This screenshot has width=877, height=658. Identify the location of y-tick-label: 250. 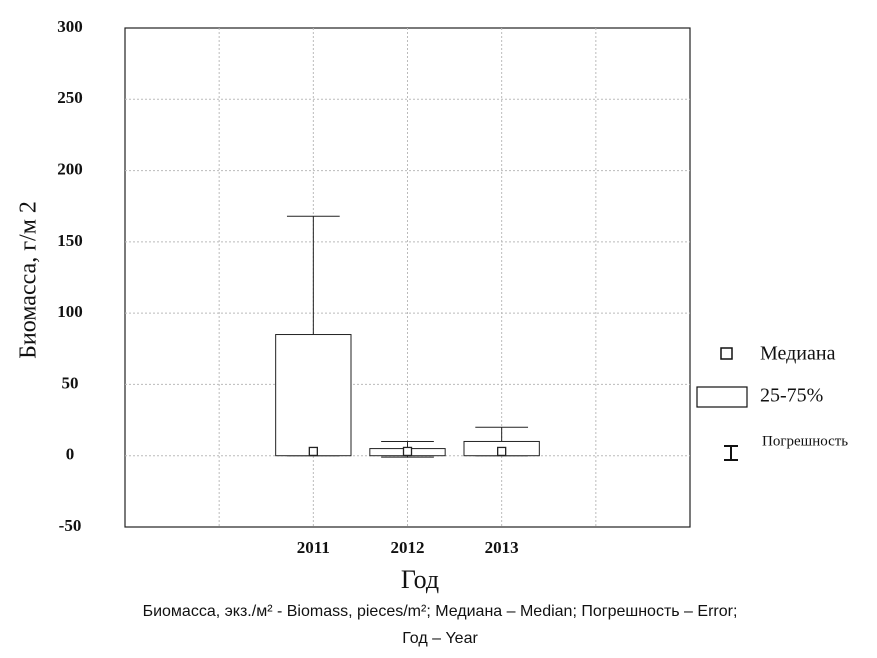
(70, 97).